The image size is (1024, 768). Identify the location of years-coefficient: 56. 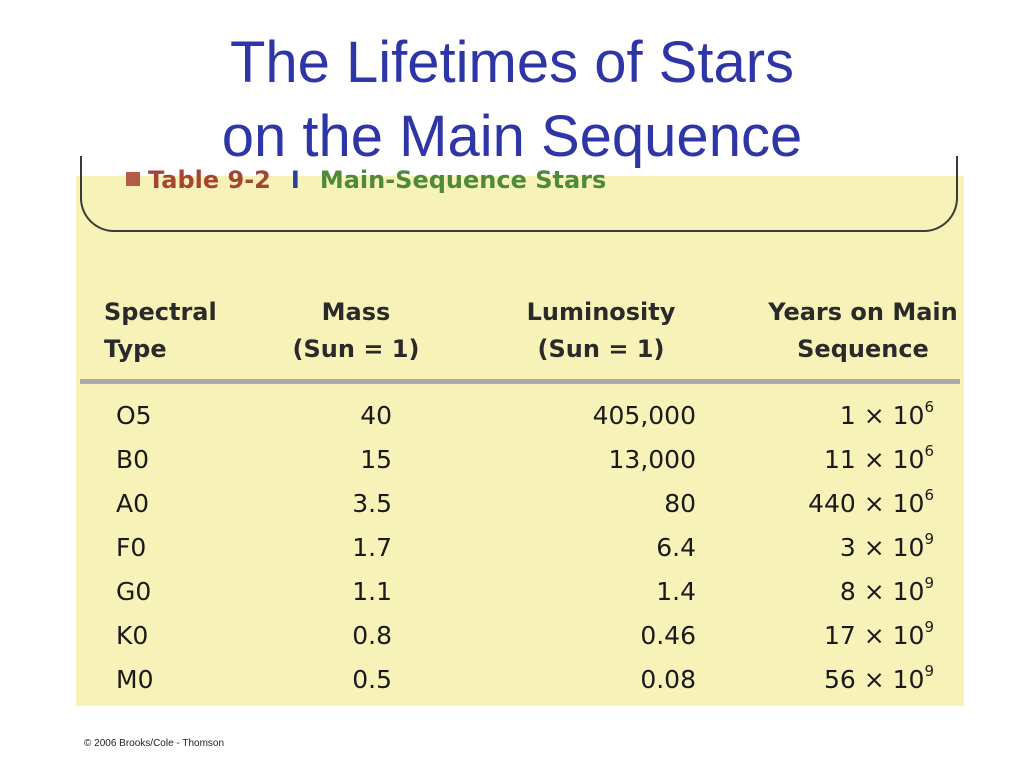
(839, 679).